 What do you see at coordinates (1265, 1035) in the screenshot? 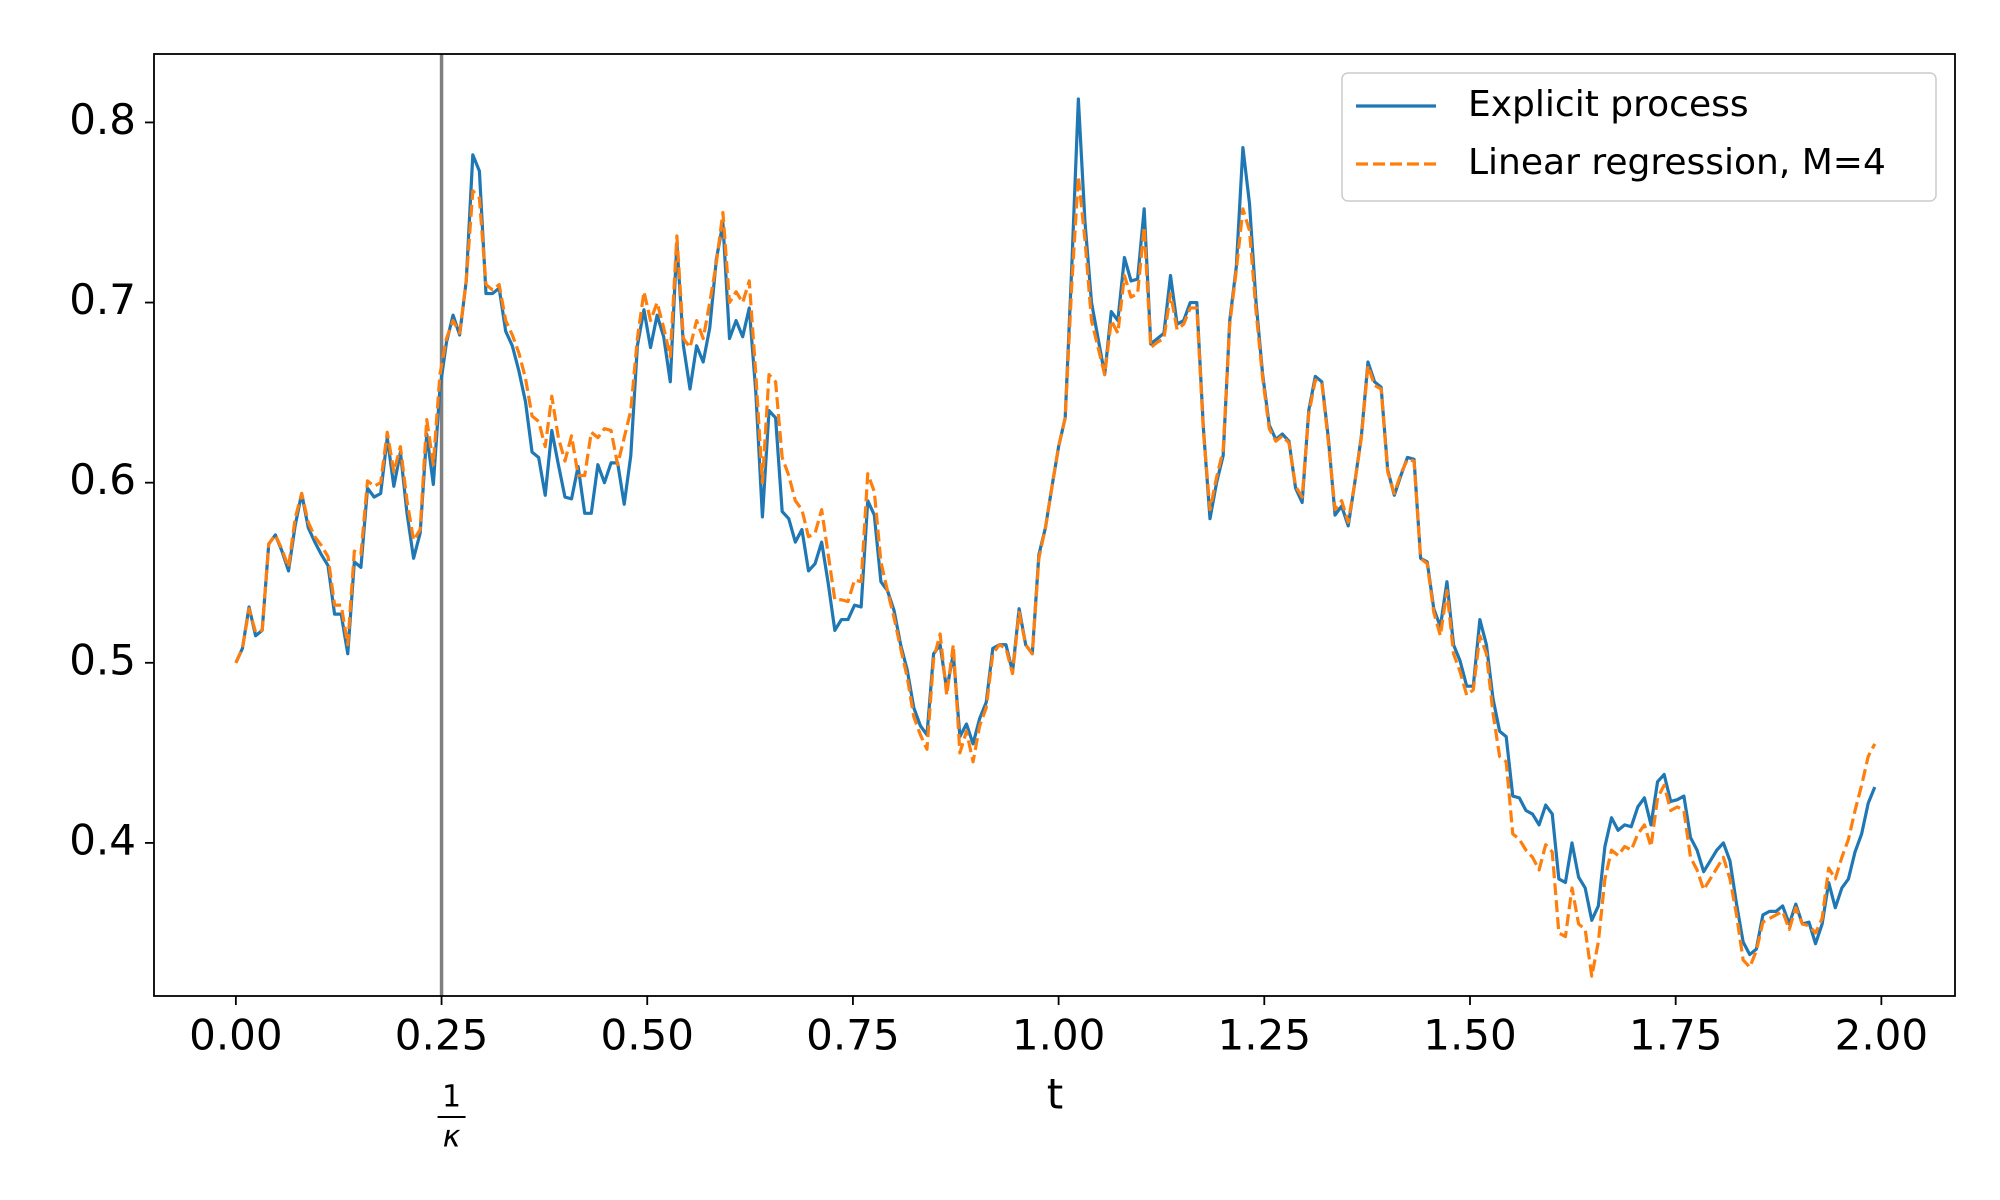
I see `x-tick-label: 1.25` at bounding box center [1265, 1035].